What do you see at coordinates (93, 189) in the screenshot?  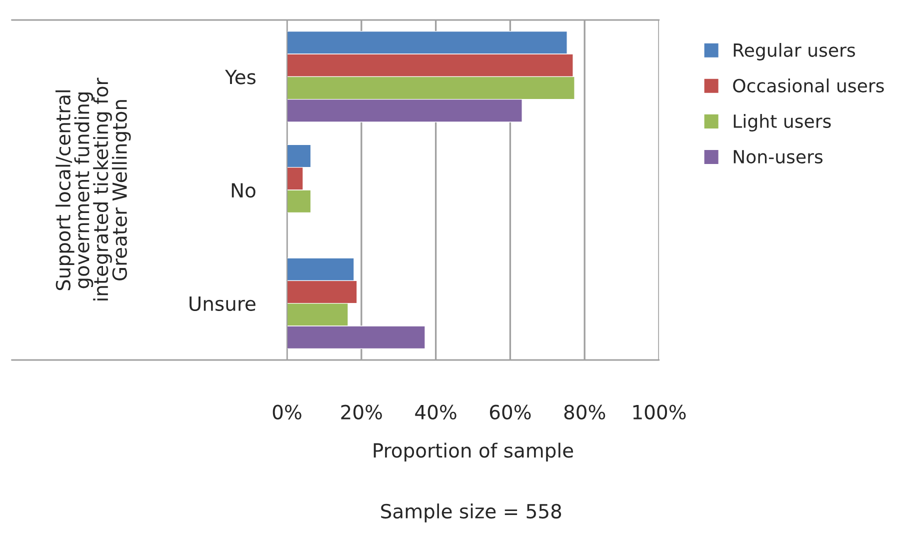 I see `y-axis-title: Support local/central government funding integrated ticketing for Greater Wellington` at bounding box center [93, 189].